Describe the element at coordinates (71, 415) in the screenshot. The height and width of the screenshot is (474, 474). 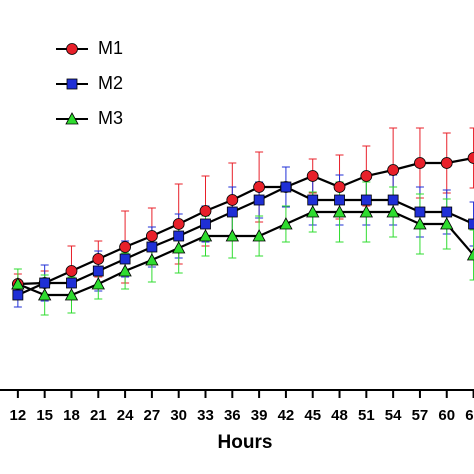
I see `x-tick-label: 18` at that location.